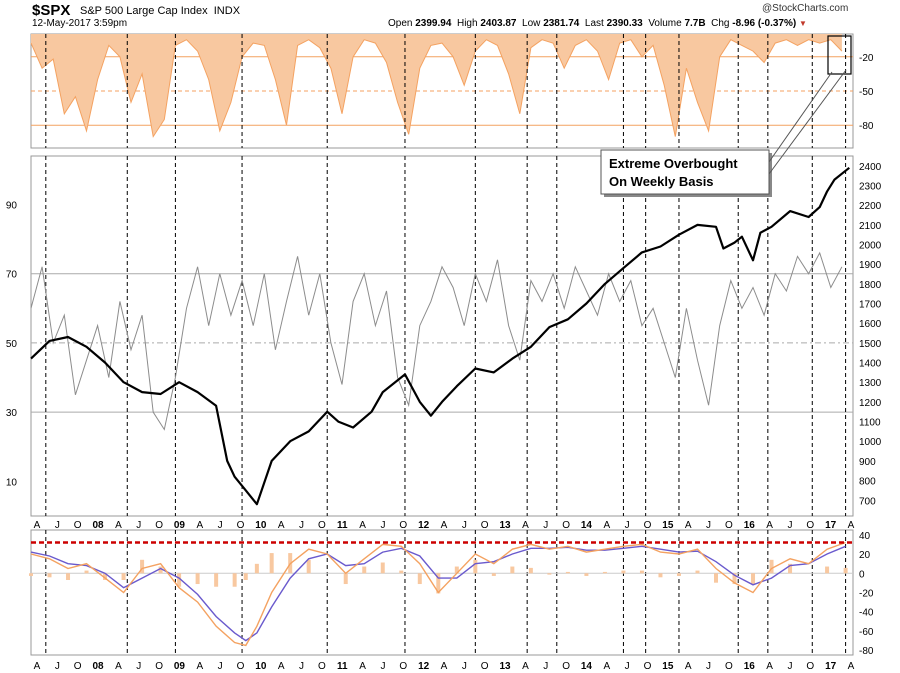  Describe the element at coordinates (180, 525) in the screenshot. I see `x-axis-label: 09` at that location.